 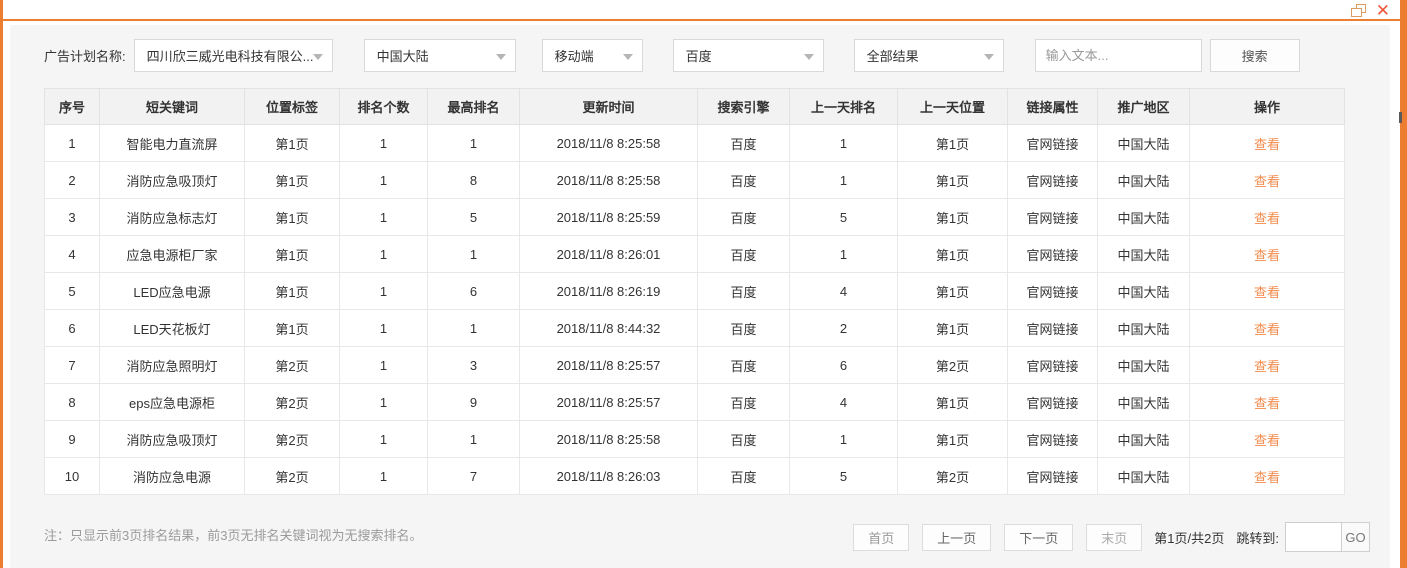 What do you see at coordinates (439, 55) in the screenshot?
I see `region-dropdown: 中国大陆` at bounding box center [439, 55].